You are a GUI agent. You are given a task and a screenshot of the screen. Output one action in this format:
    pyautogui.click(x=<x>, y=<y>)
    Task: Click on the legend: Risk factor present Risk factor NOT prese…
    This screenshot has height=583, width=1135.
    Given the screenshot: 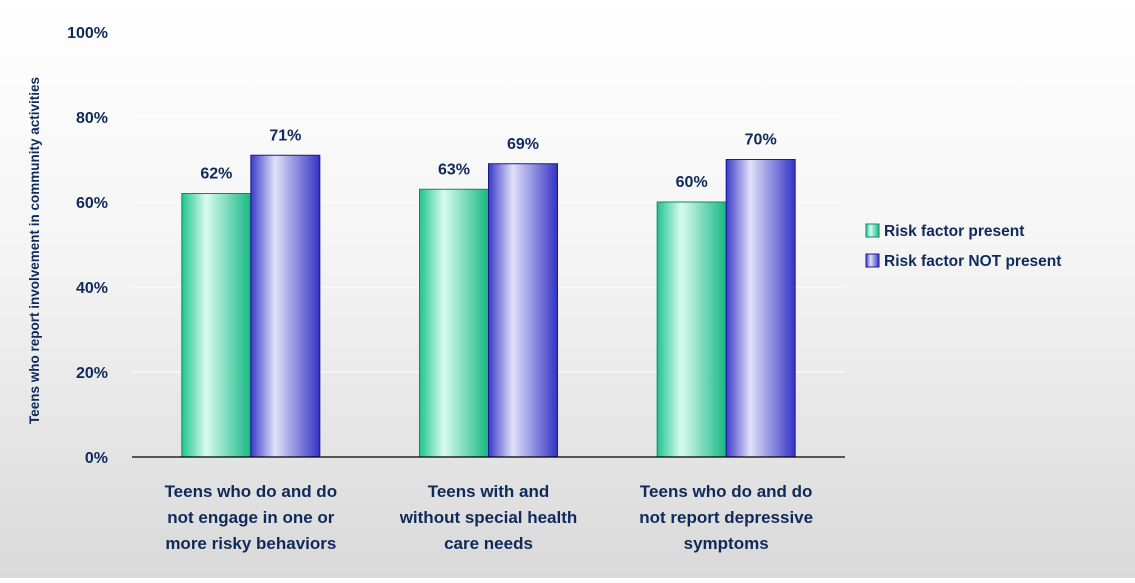 What is the action you would take?
    pyautogui.click(x=963, y=246)
    